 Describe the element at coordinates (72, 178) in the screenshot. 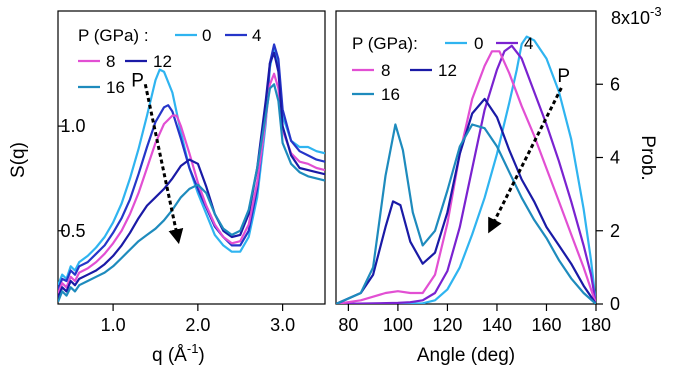

I see `sq-y-axis: 0.5 1.0` at that location.